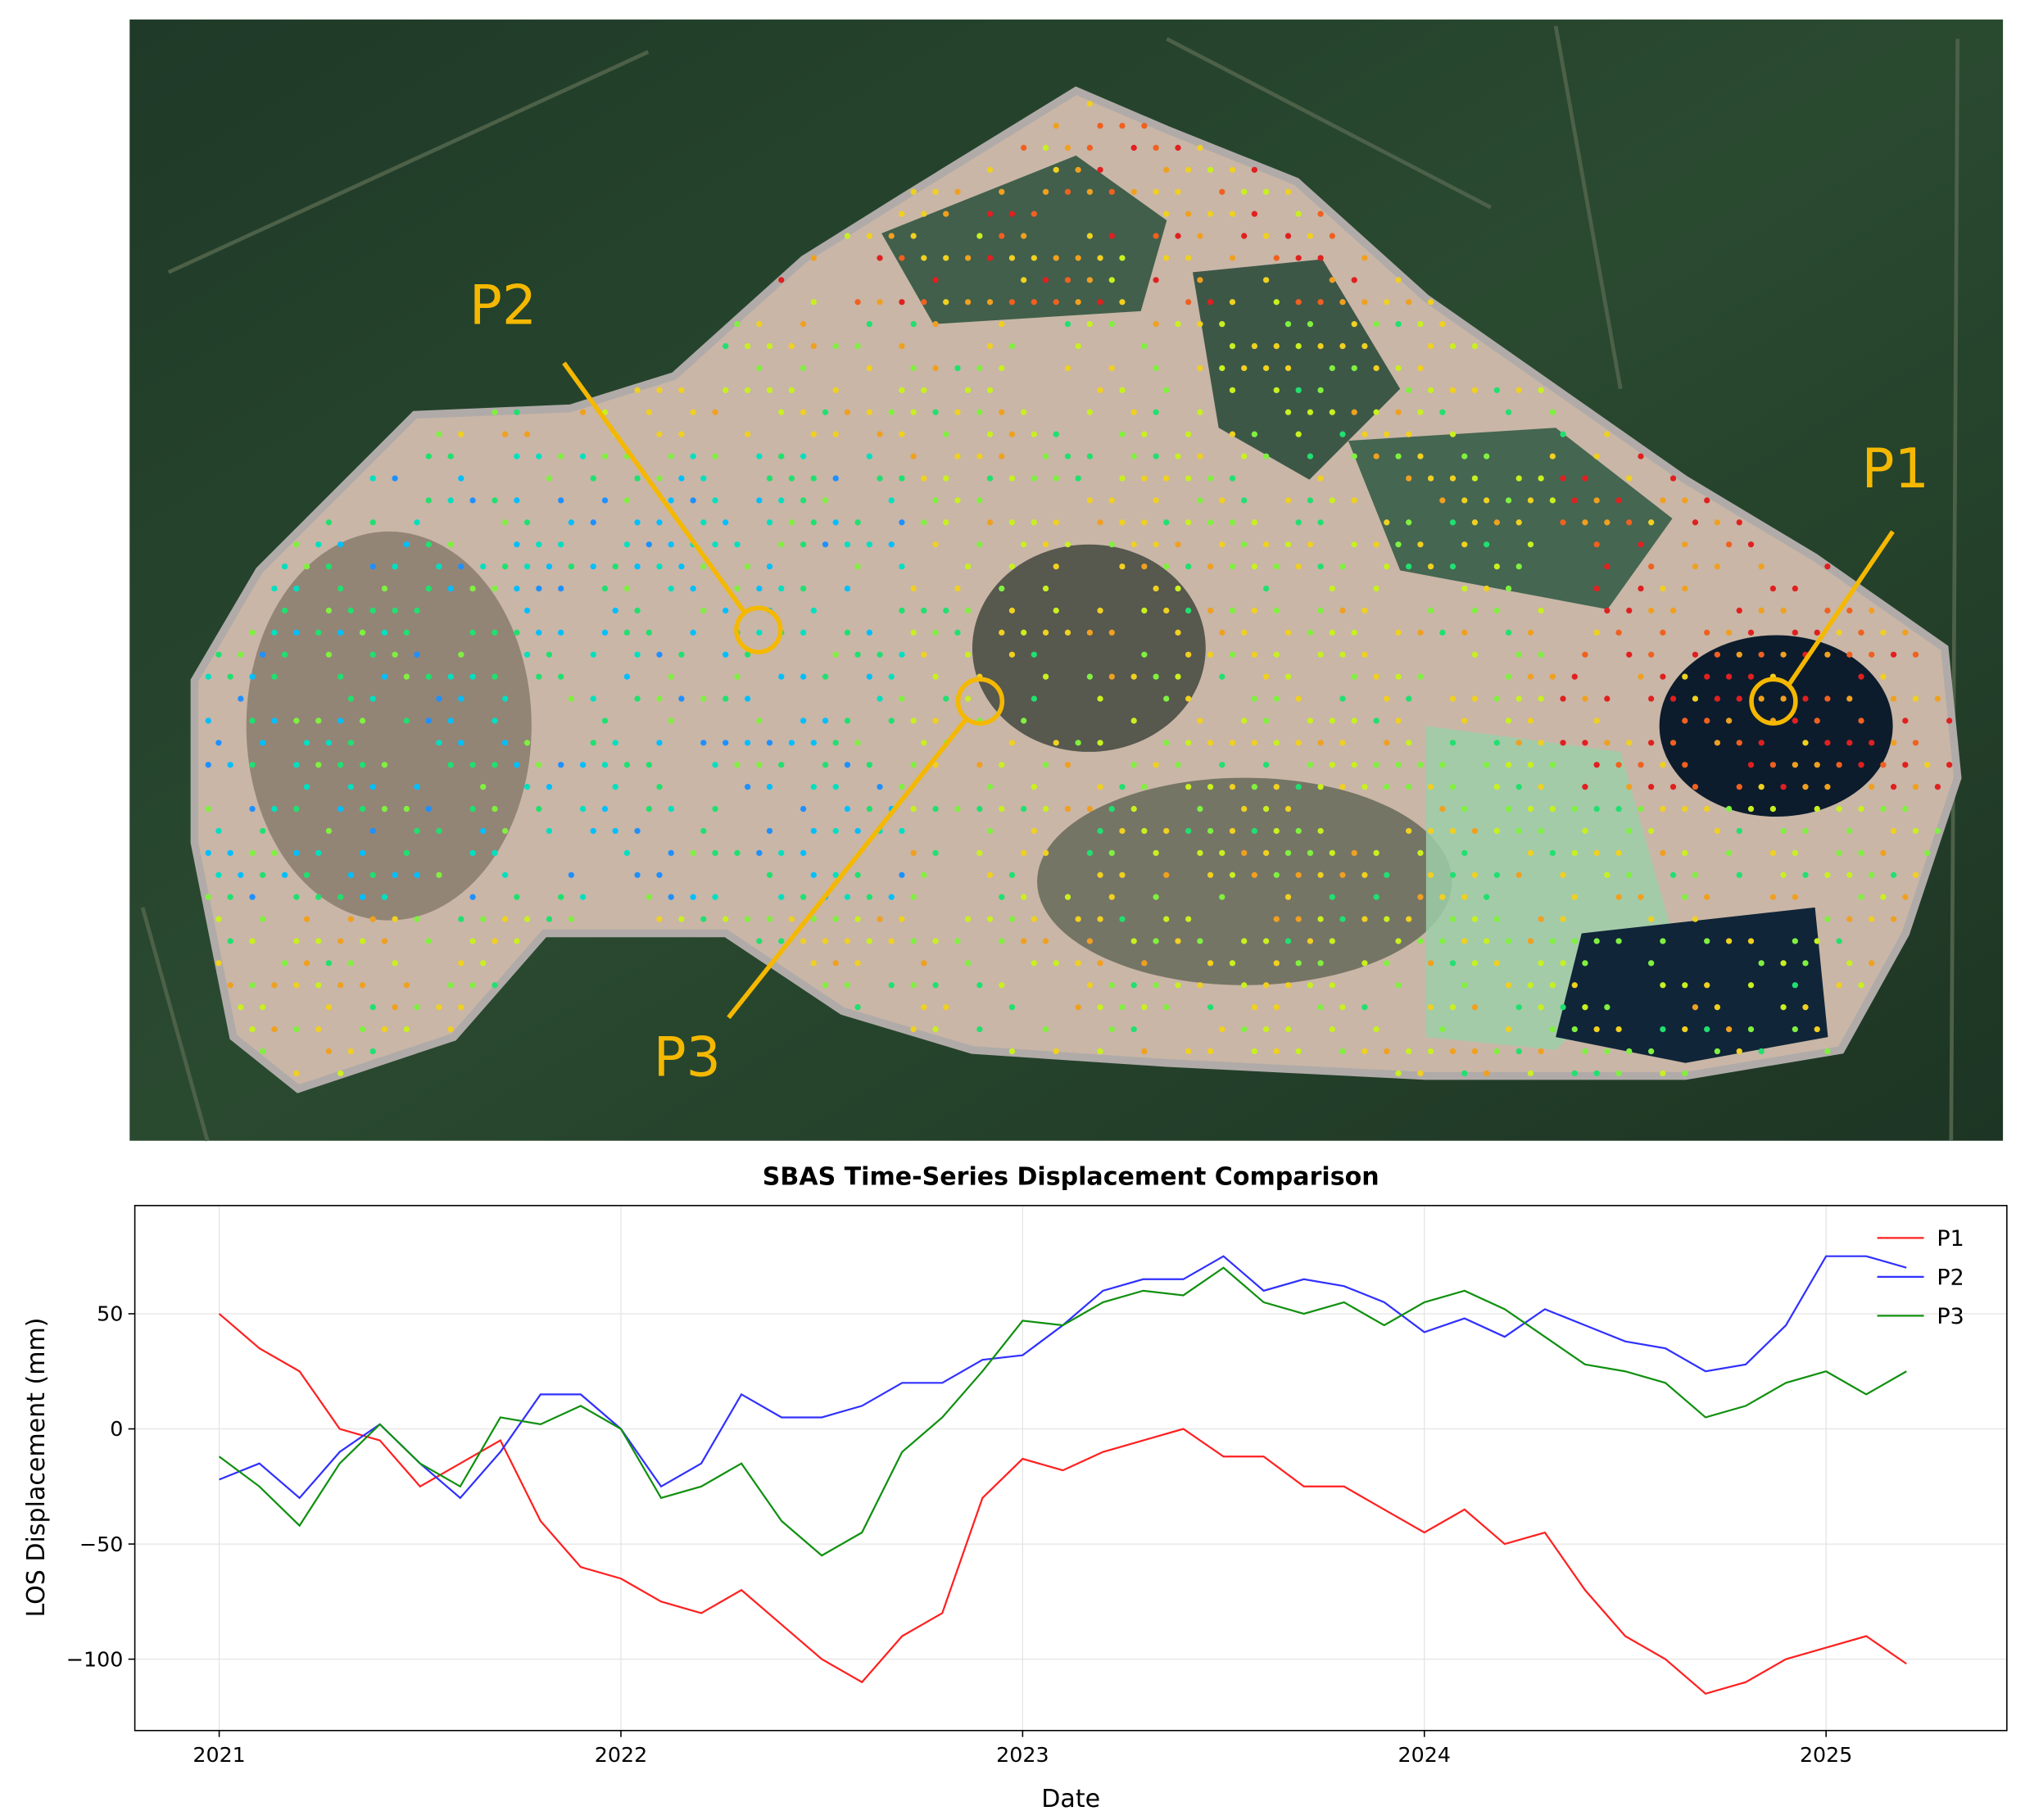  I want to click on leader-line, so click(654, 487).